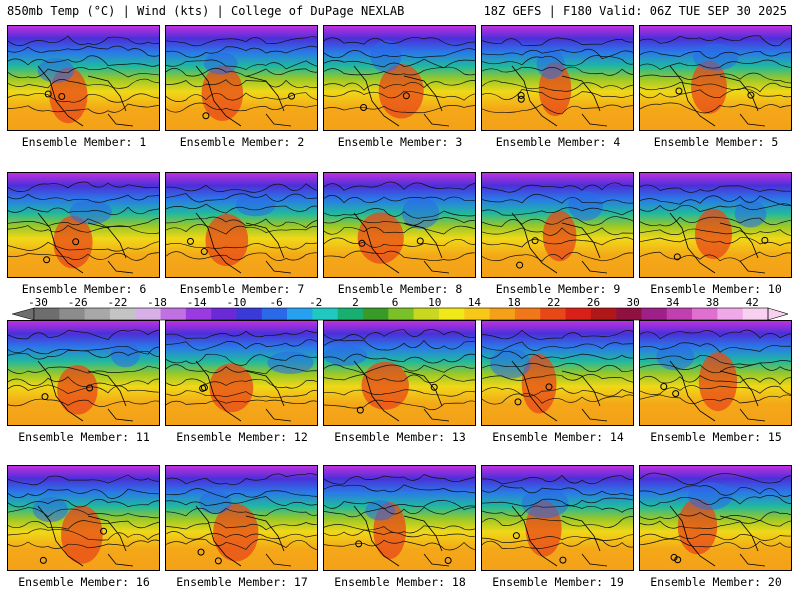 This screenshot has width=800, height=600. Describe the element at coordinates (400, 582) in the screenshot. I see `ensemble-member-caption: Ensemble Member: 18` at that location.